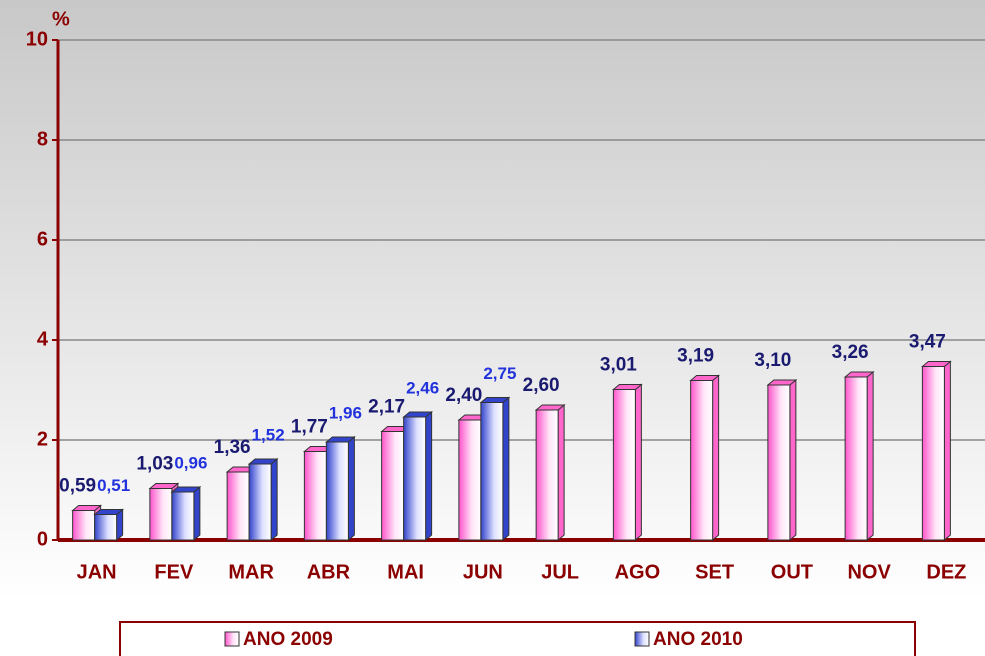  Describe the element at coordinates (541, 385) in the screenshot. I see `value-label: 2,60` at that location.